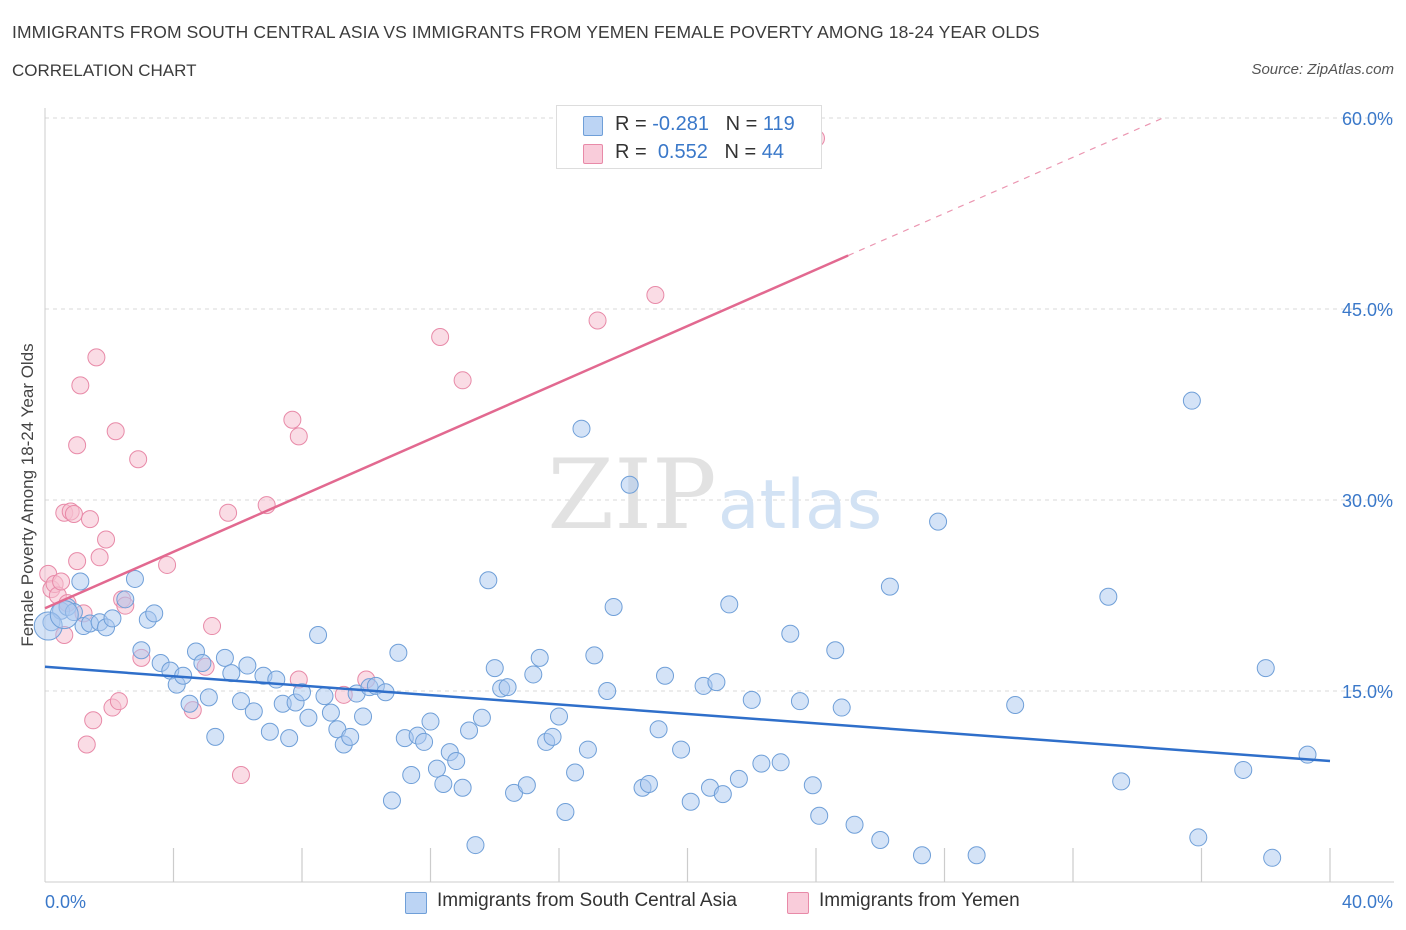 This screenshot has height=930, width=1406. What do you see at coordinates (416, 903) in the screenshot?
I see `bottom-legend-swatch-blue` at bounding box center [416, 903].